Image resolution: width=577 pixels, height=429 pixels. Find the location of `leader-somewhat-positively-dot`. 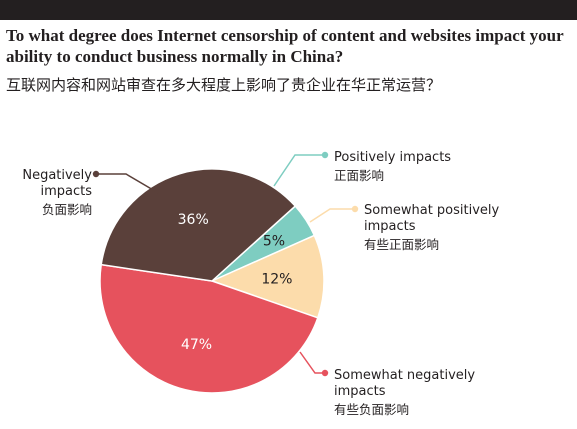

leader-somewhat-positively-dot is located at coordinates (355, 209).